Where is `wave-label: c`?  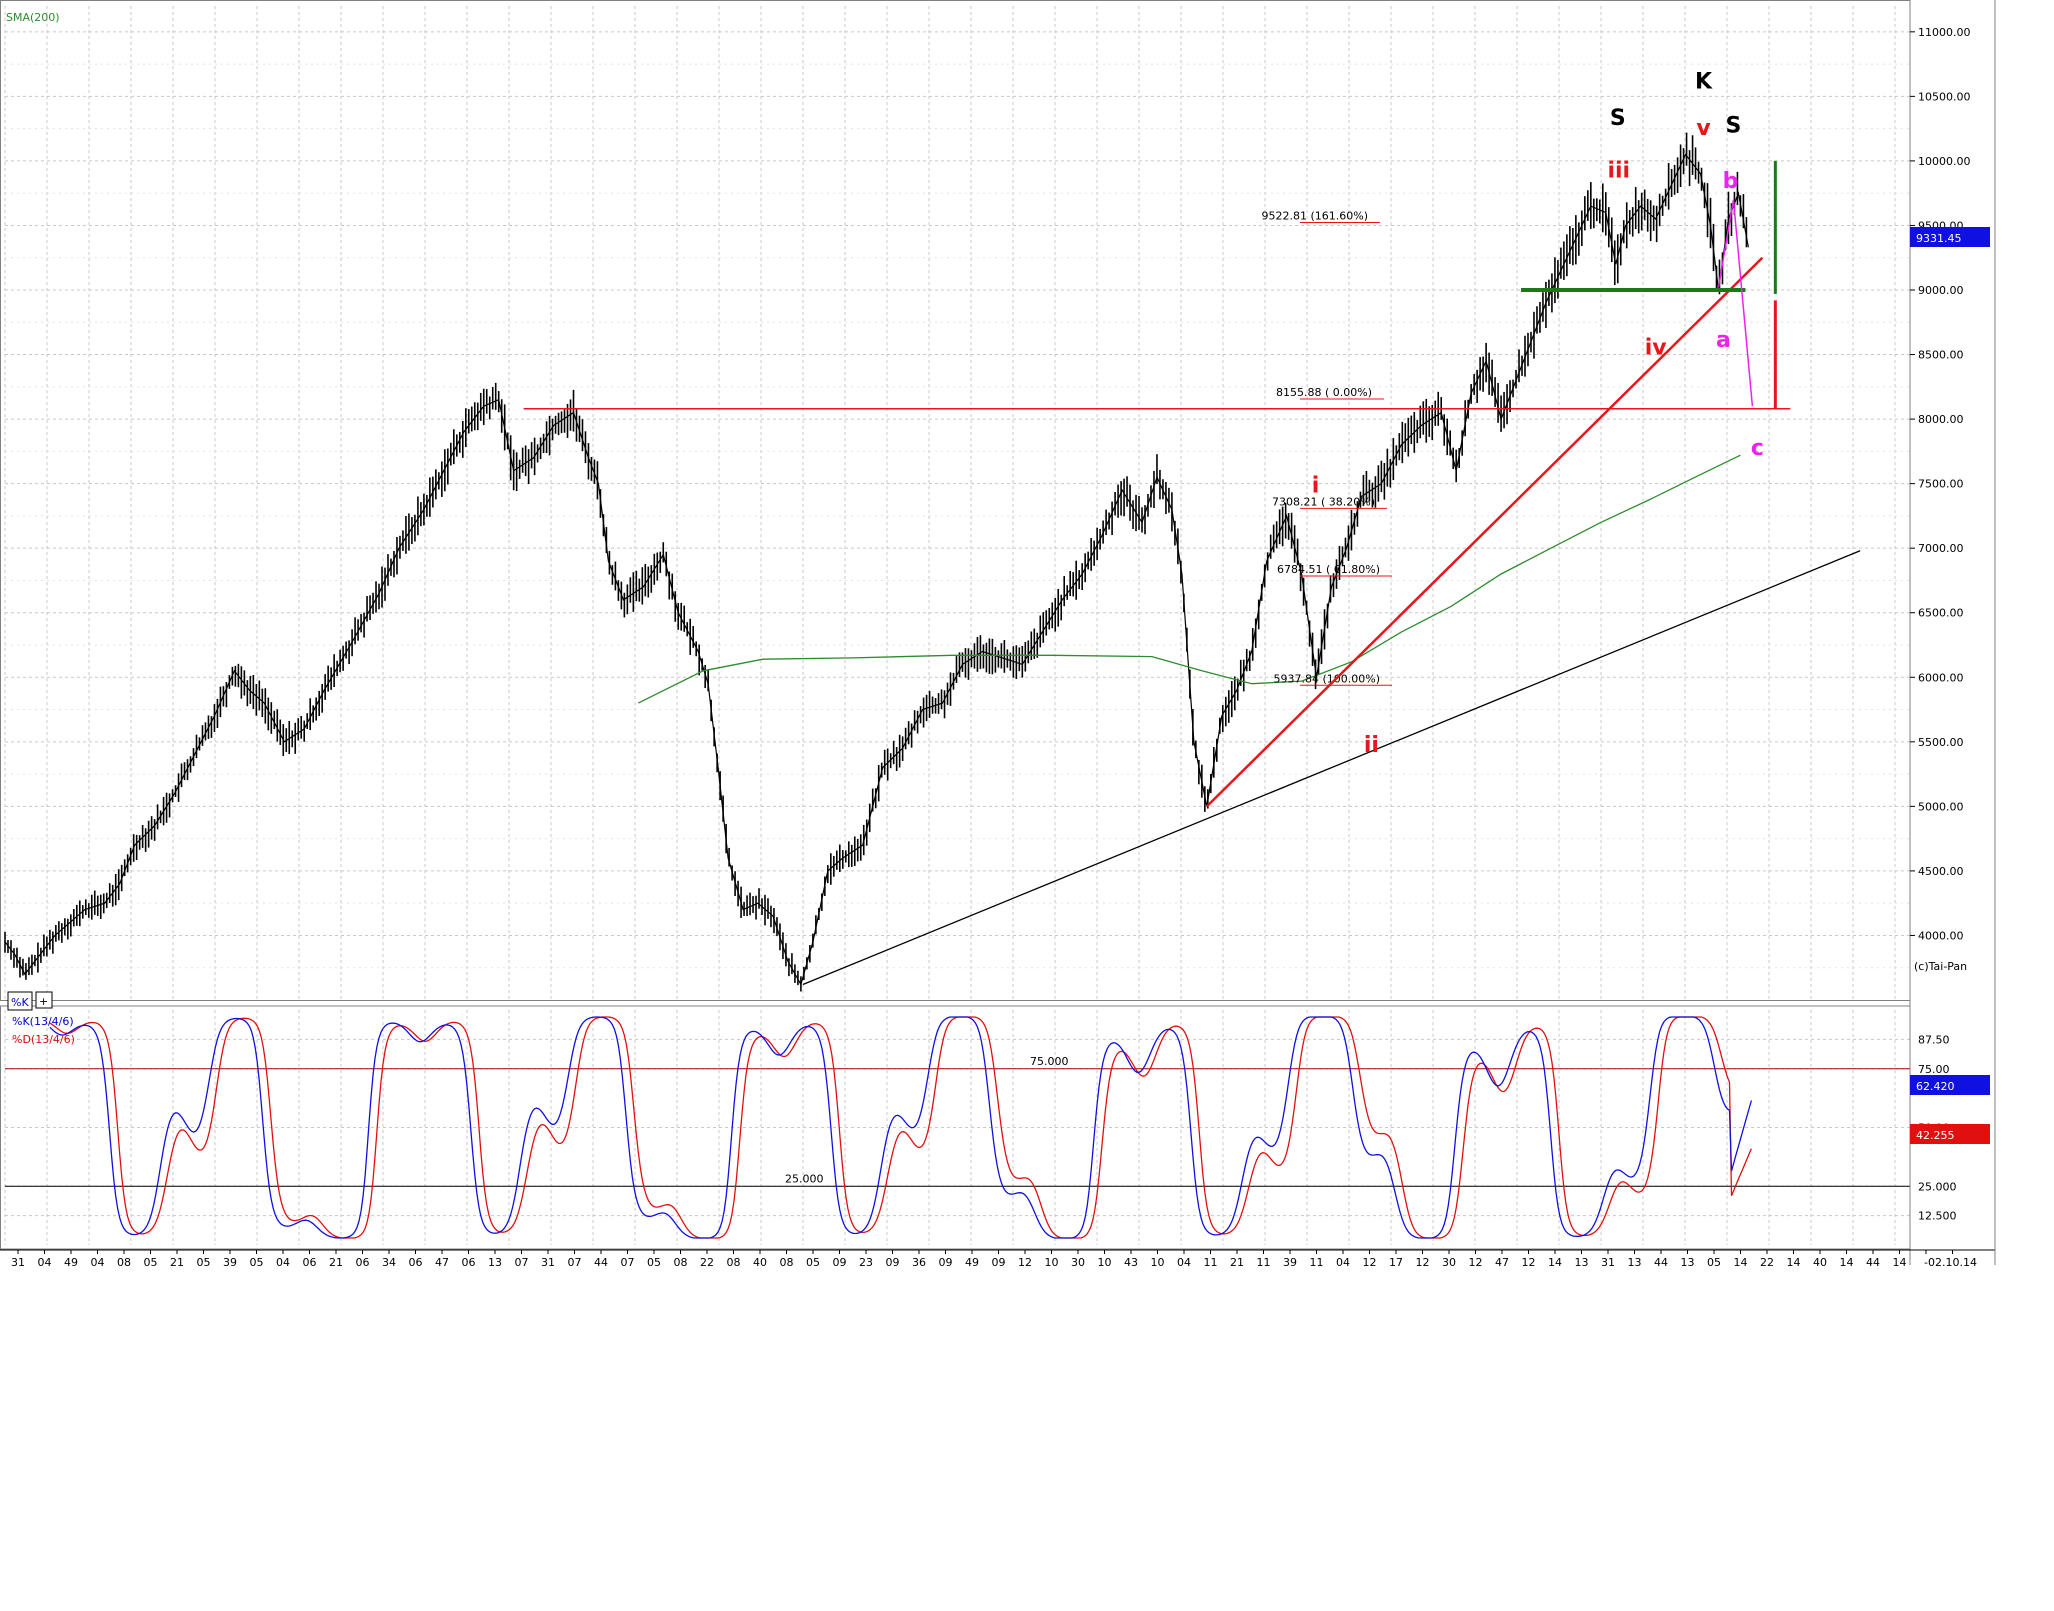 wave-label: c is located at coordinates (1757, 448).